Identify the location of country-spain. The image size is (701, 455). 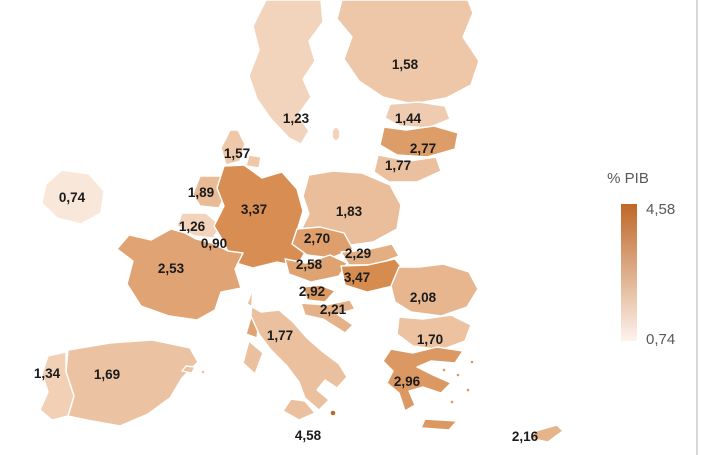
(132, 383).